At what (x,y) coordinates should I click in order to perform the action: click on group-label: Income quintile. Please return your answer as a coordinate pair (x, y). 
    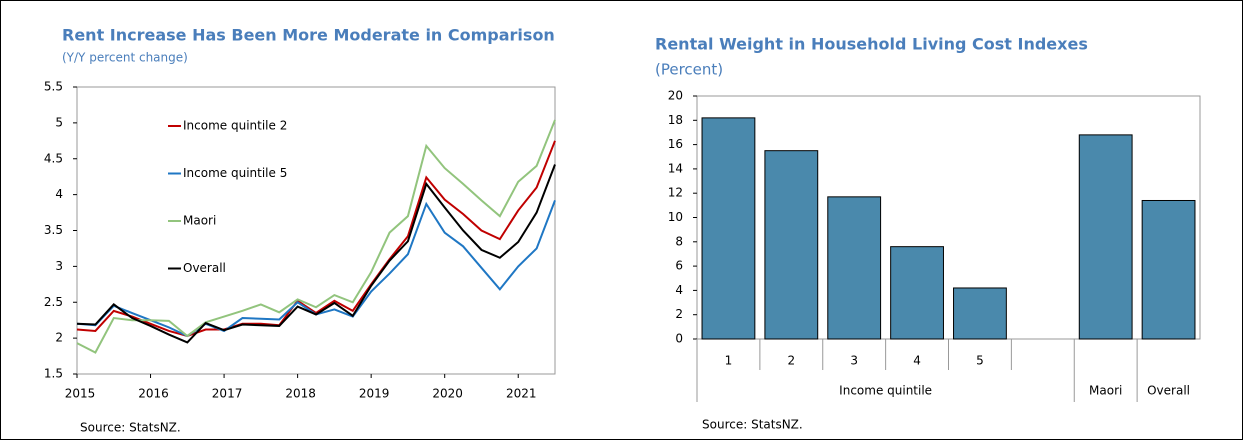
    Looking at the image, I should click on (885, 391).